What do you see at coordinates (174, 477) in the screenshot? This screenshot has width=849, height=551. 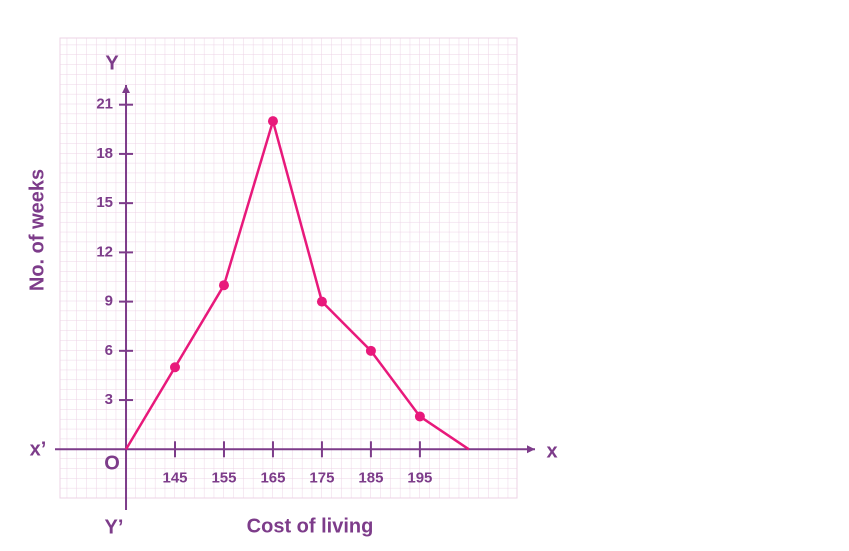 I see `x-tick-label: 145` at bounding box center [174, 477].